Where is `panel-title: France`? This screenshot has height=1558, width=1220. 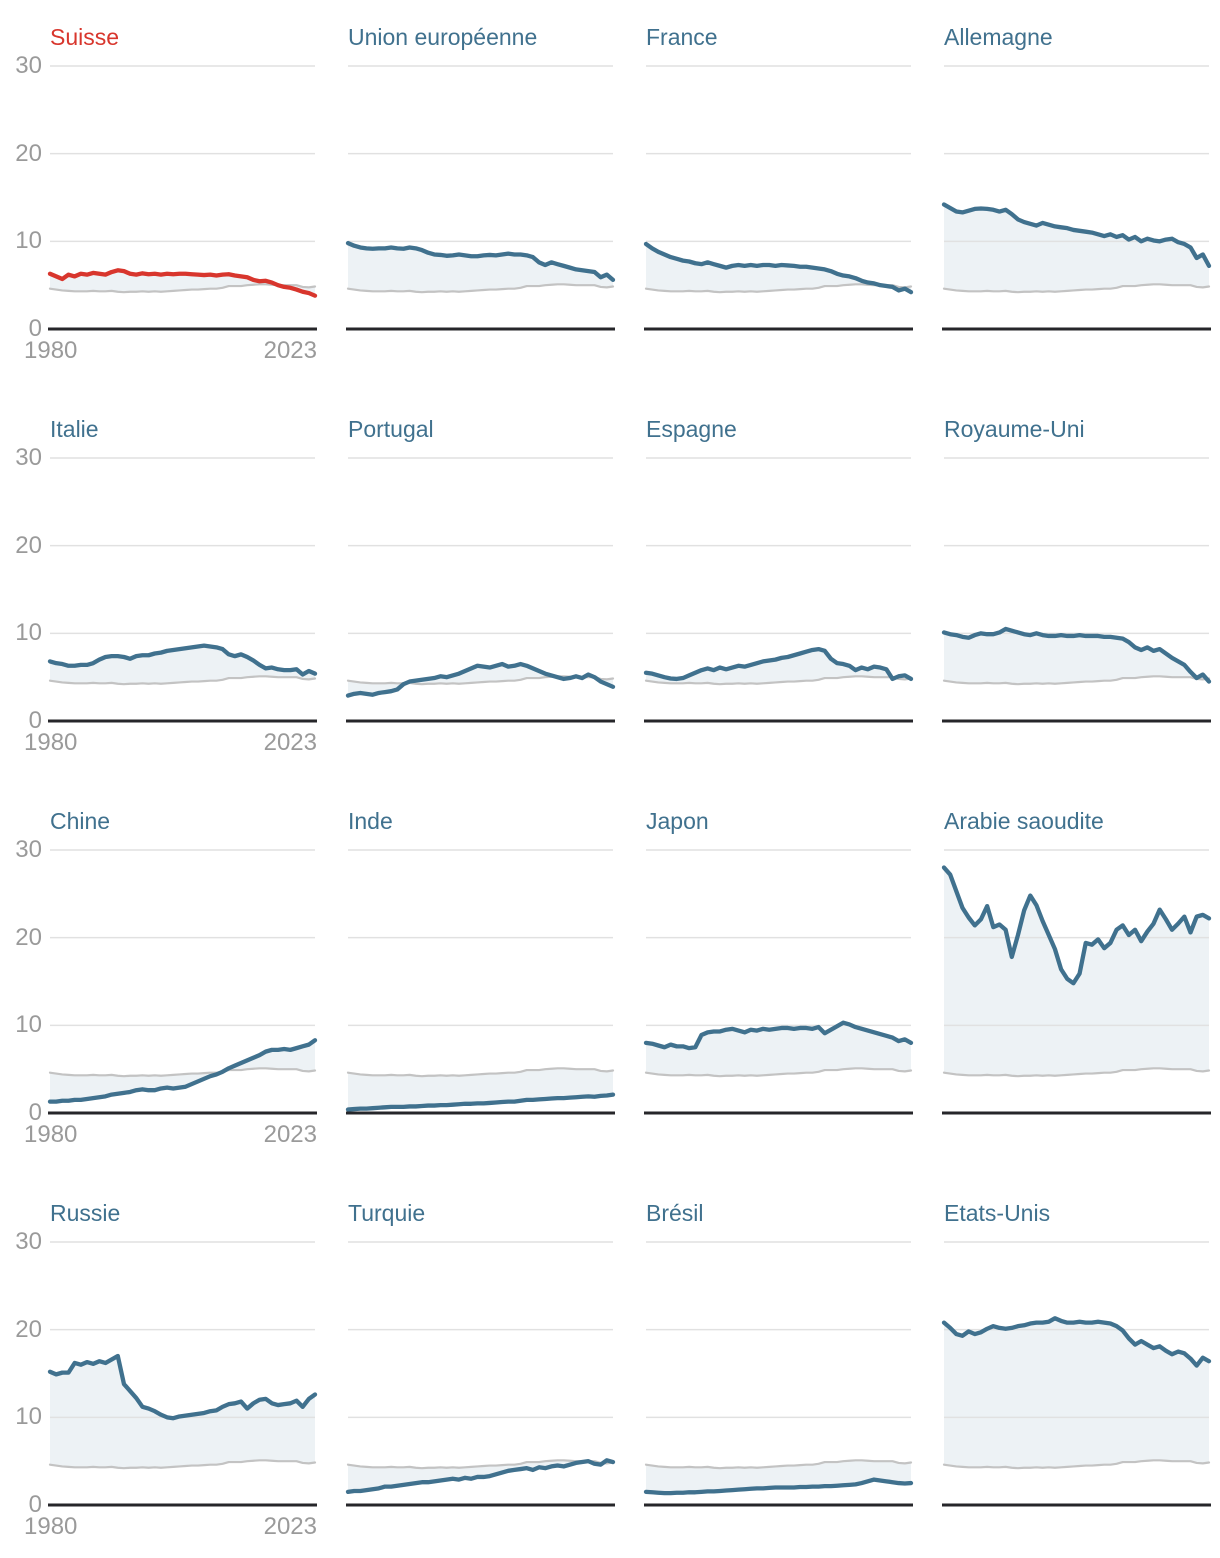
panel-title: France is located at coordinates (682, 37).